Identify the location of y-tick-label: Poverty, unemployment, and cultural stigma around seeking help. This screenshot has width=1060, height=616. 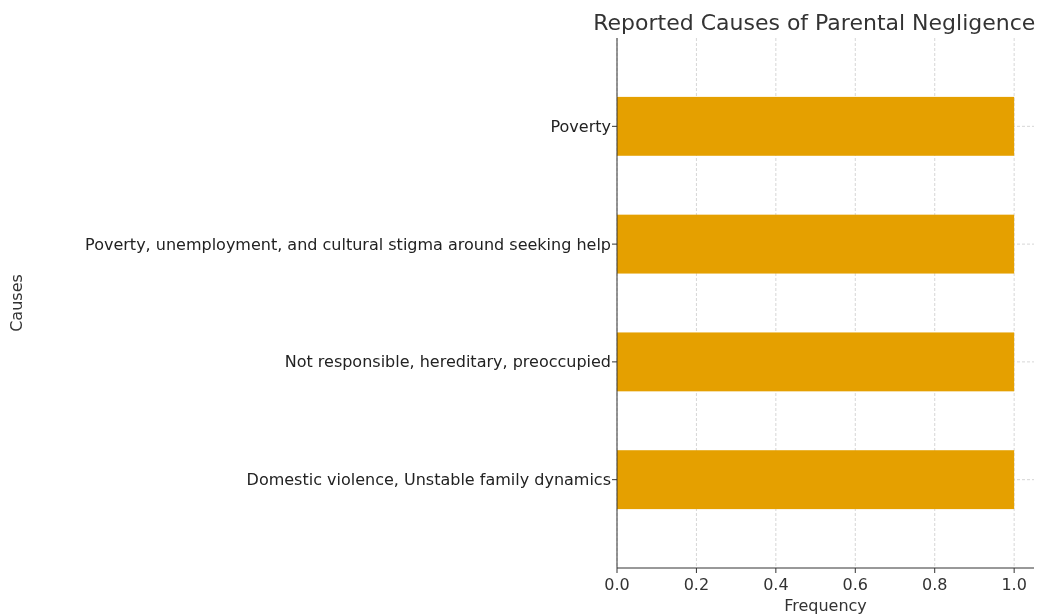
(348, 244).